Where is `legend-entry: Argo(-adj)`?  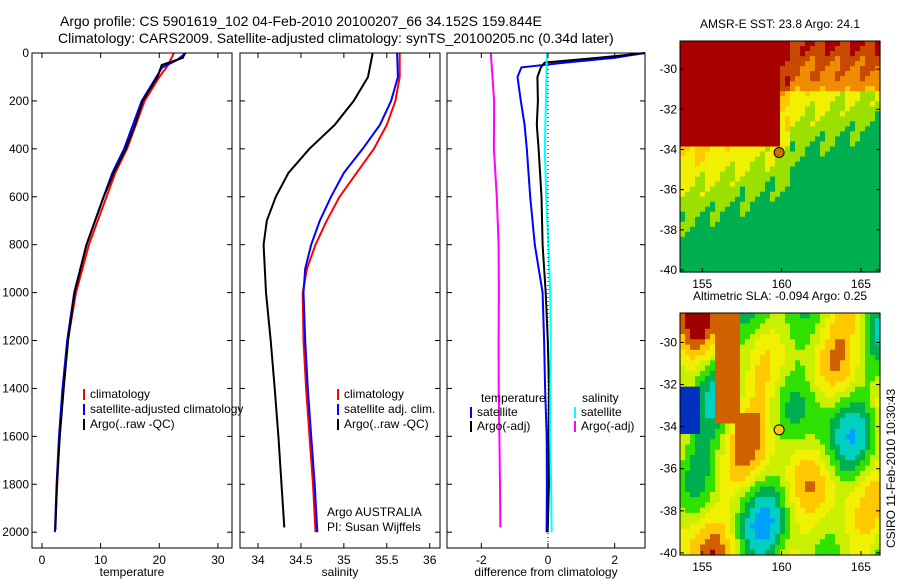
legend-entry: Argo(-adj) is located at coordinates (503, 426).